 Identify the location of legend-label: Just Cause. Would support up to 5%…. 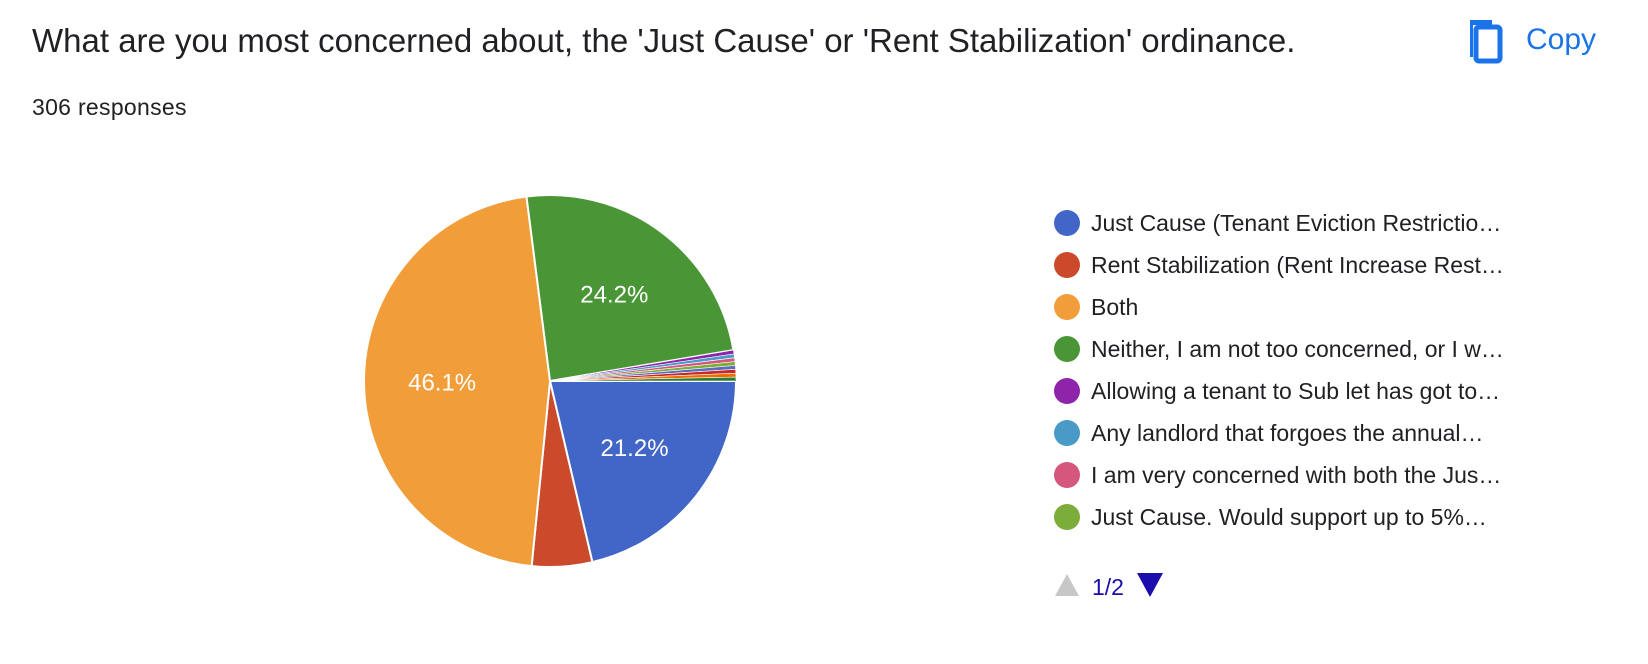
(1289, 516).